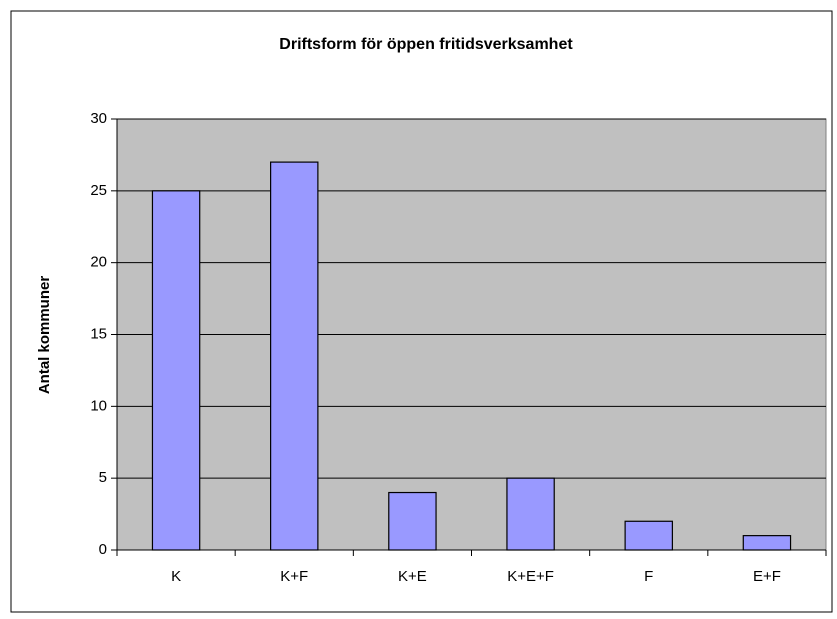 This screenshot has width=837, height=619. I want to click on x-tick-label: K+E+F, so click(530, 576).